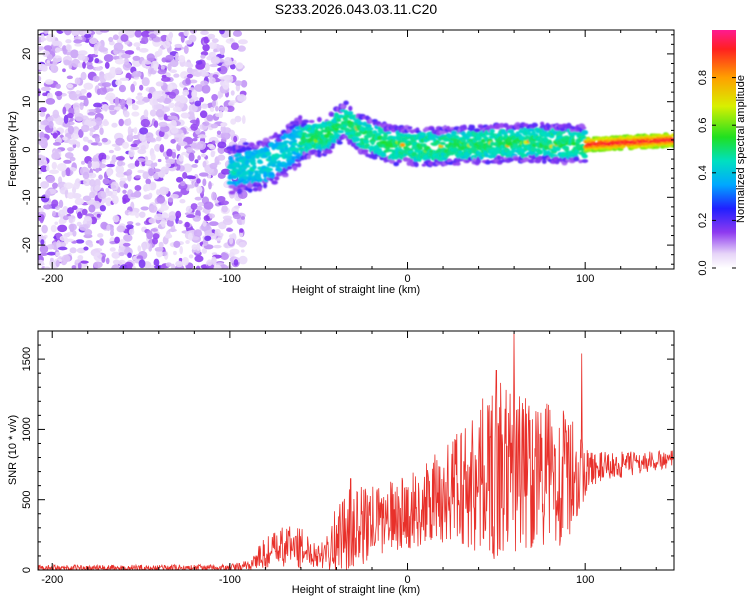  What do you see at coordinates (741, 149) in the screenshot?
I see `colorbar-label: Normalized spectral amplitude` at bounding box center [741, 149].